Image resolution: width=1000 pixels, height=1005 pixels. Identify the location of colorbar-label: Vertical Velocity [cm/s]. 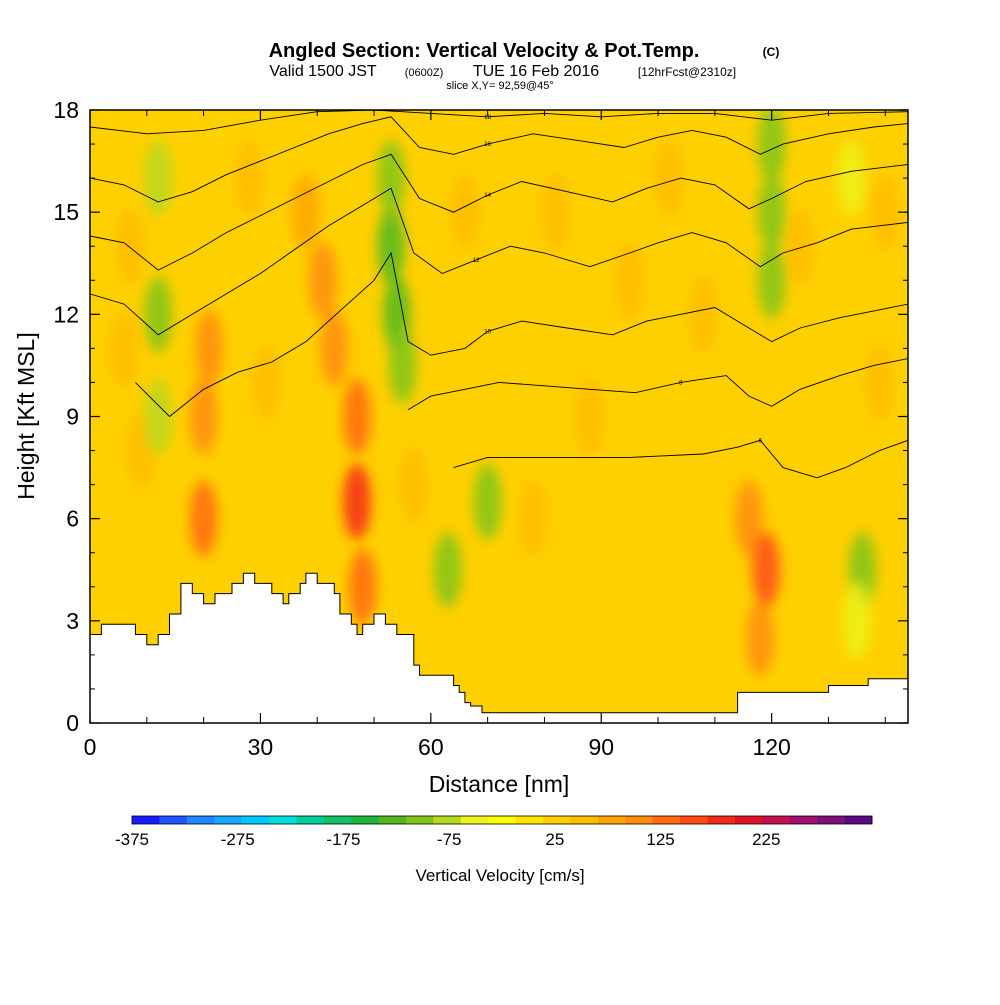
(499, 875).